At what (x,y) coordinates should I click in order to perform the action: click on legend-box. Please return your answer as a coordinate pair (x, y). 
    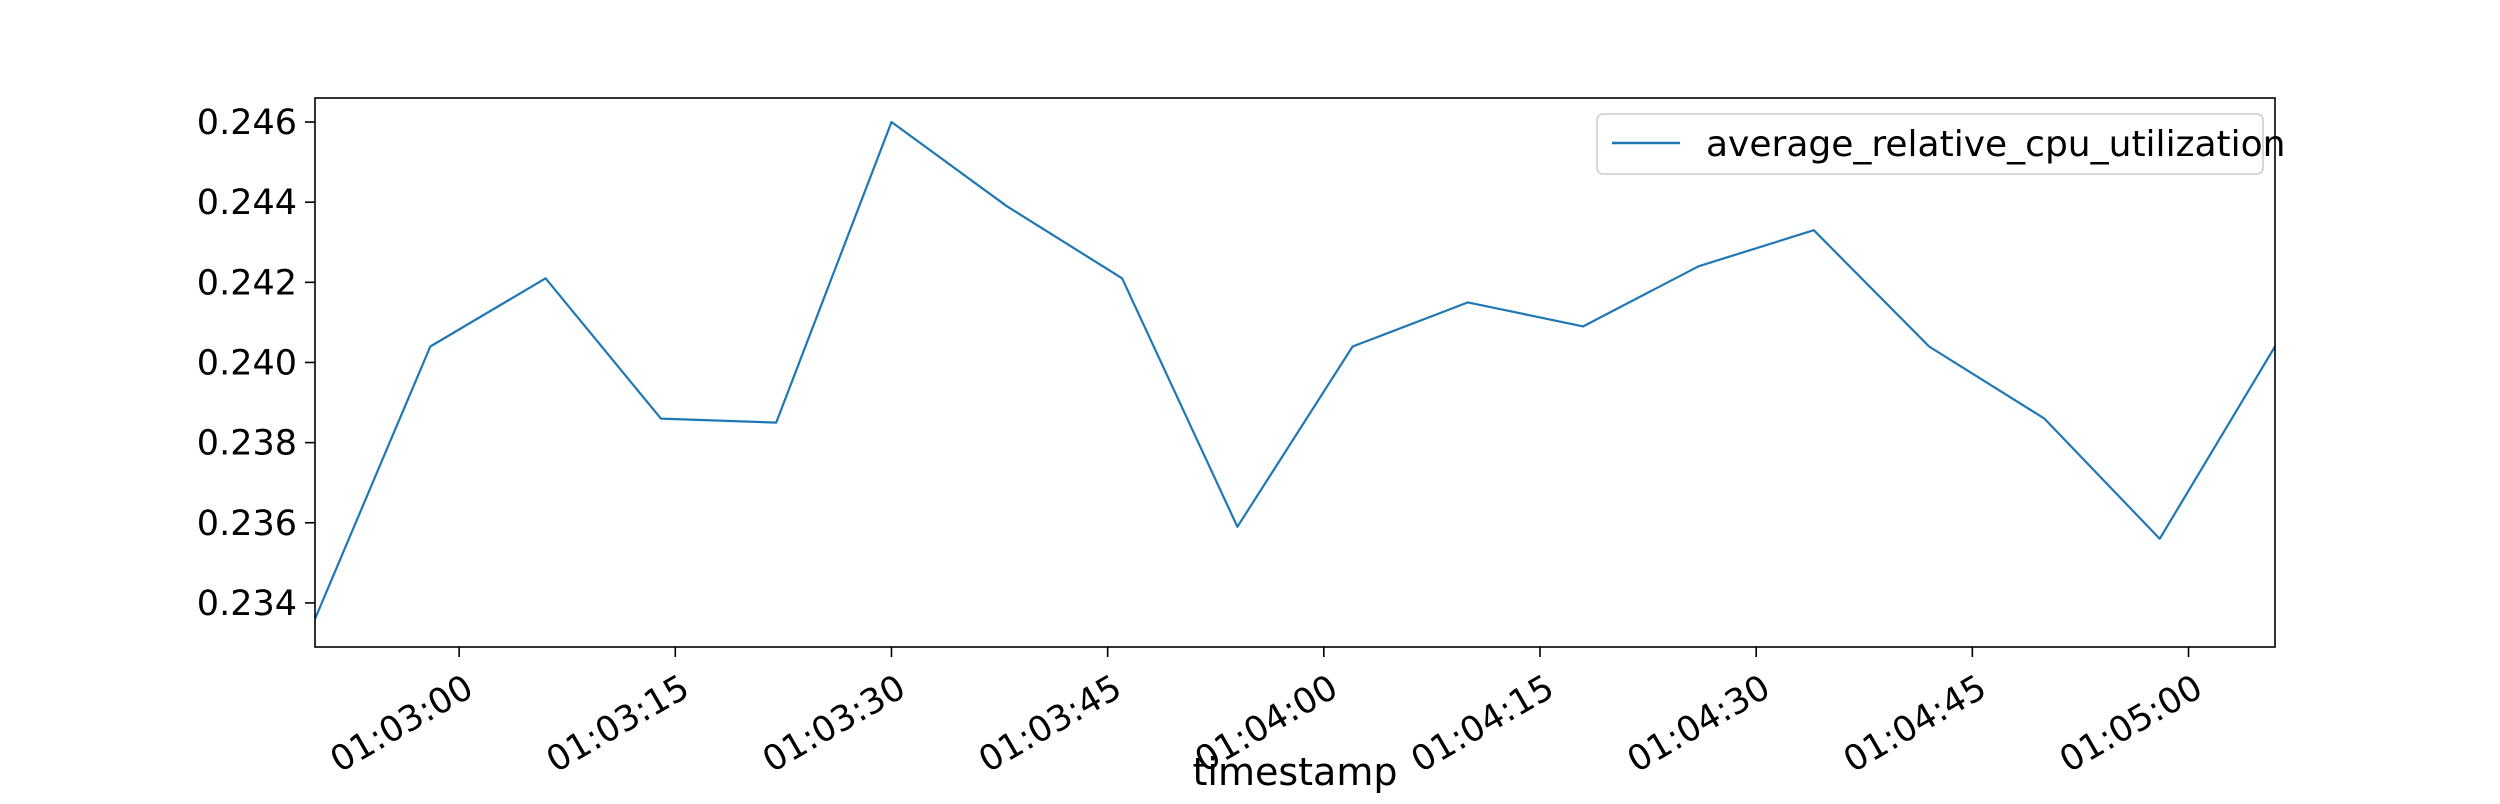
    Looking at the image, I should click on (1930, 144).